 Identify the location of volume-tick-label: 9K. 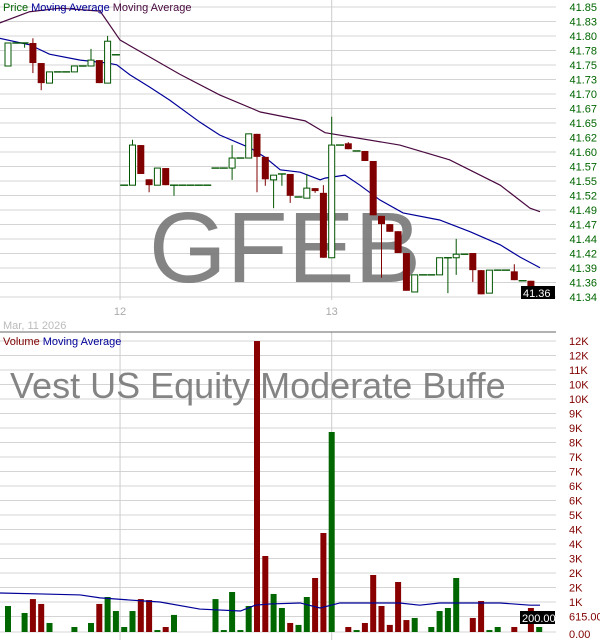
(576, 429).